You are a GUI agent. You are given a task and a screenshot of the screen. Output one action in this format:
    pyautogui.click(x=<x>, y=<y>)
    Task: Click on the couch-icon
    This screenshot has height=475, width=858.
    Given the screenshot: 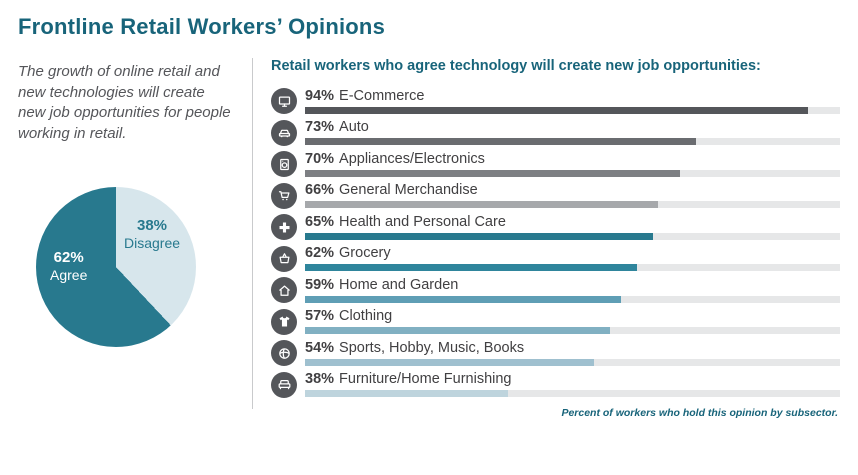 What is the action you would take?
    pyautogui.click(x=284, y=384)
    